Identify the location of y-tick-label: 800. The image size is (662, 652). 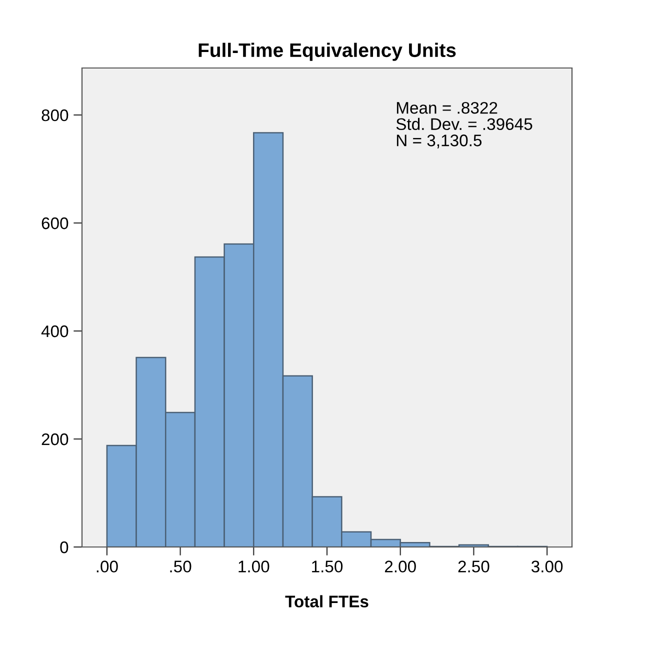
(55, 115).